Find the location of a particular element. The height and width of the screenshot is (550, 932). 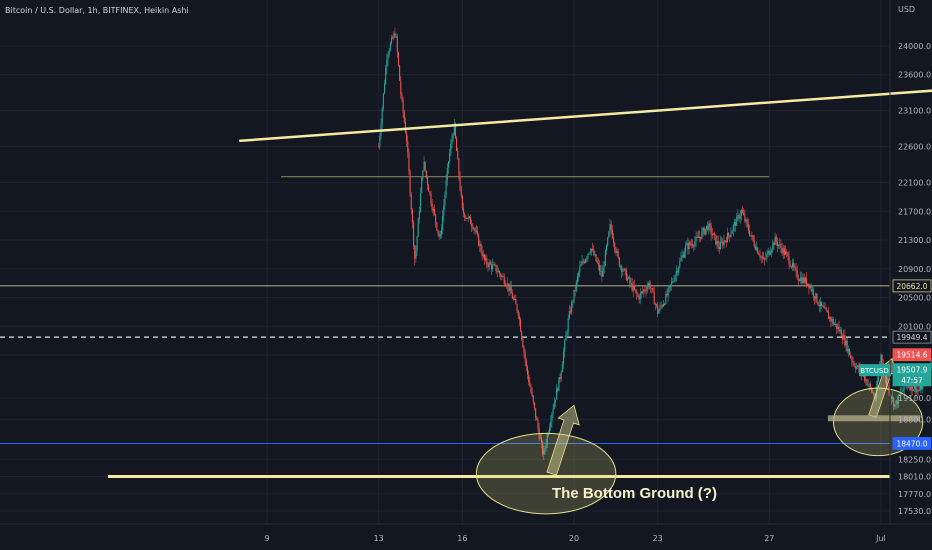

y-tick-label: 21700.0 is located at coordinates (914, 211).